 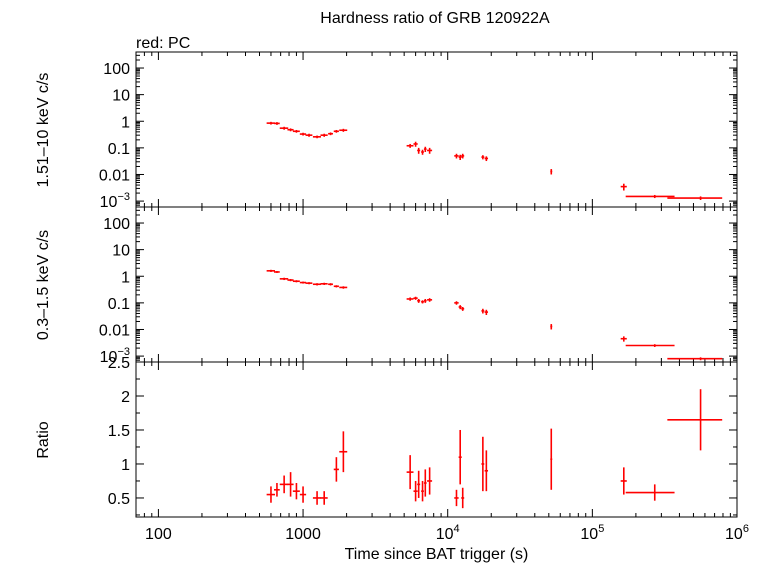 What do you see at coordinates (119, 431) in the screenshot?
I see `y-tick-label: 1.5` at bounding box center [119, 431].